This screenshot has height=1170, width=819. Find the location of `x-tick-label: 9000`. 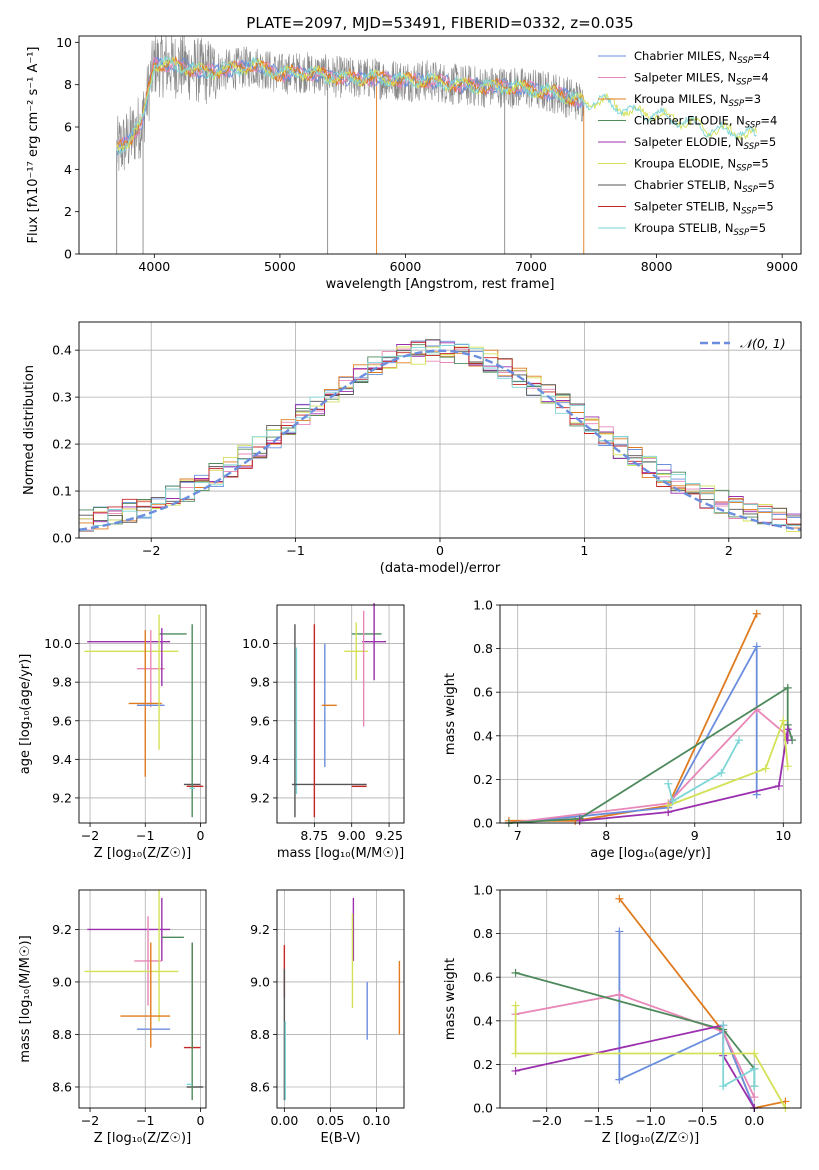

x-tick-label: 9000 is located at coordinates (782, 266).